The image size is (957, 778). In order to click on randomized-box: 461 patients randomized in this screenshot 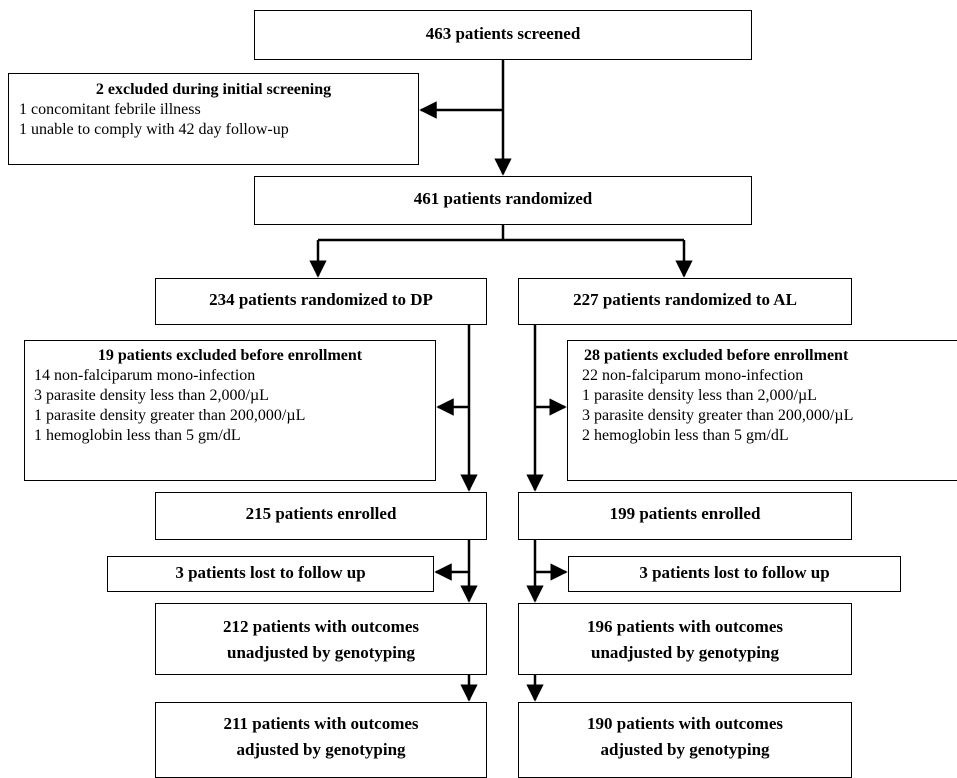, I will do `click(503, 200)`.